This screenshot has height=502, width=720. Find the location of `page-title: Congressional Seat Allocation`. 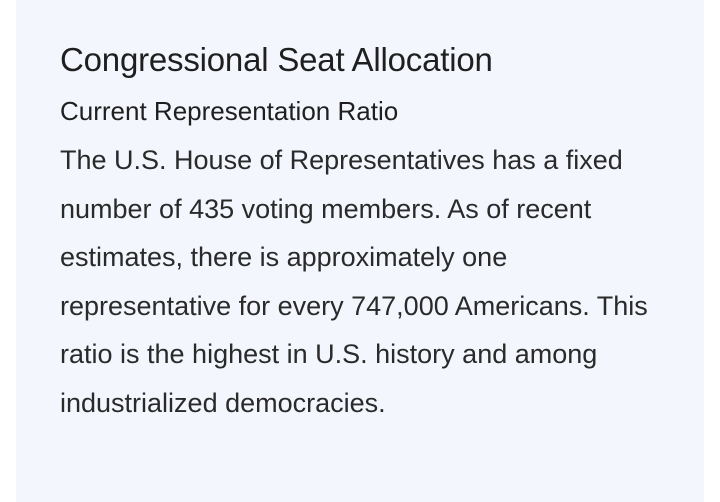

page-title: Congressional Seat Allocation is located at coordinates (276, 59).